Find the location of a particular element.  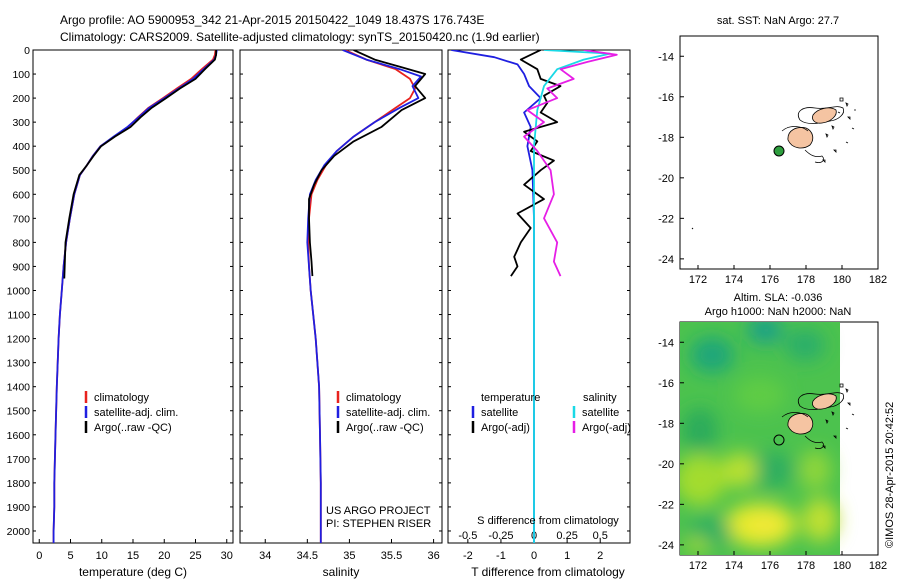

depth-tick-label: 700 is located at coordinates (21, 219).